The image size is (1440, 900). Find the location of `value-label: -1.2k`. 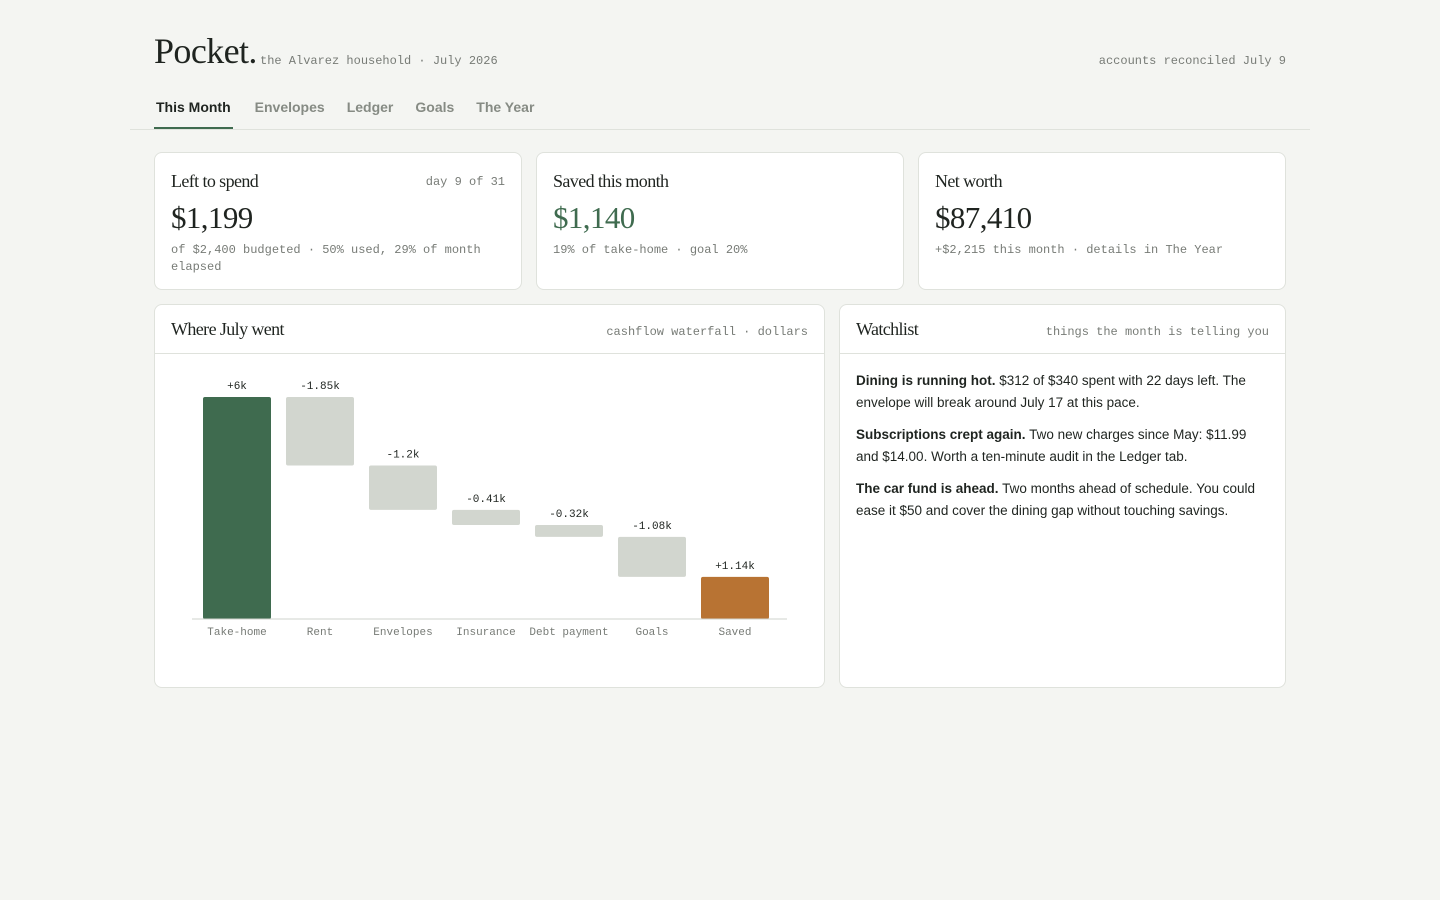

value-label: -1.2k is located at coordinates (402, 455).